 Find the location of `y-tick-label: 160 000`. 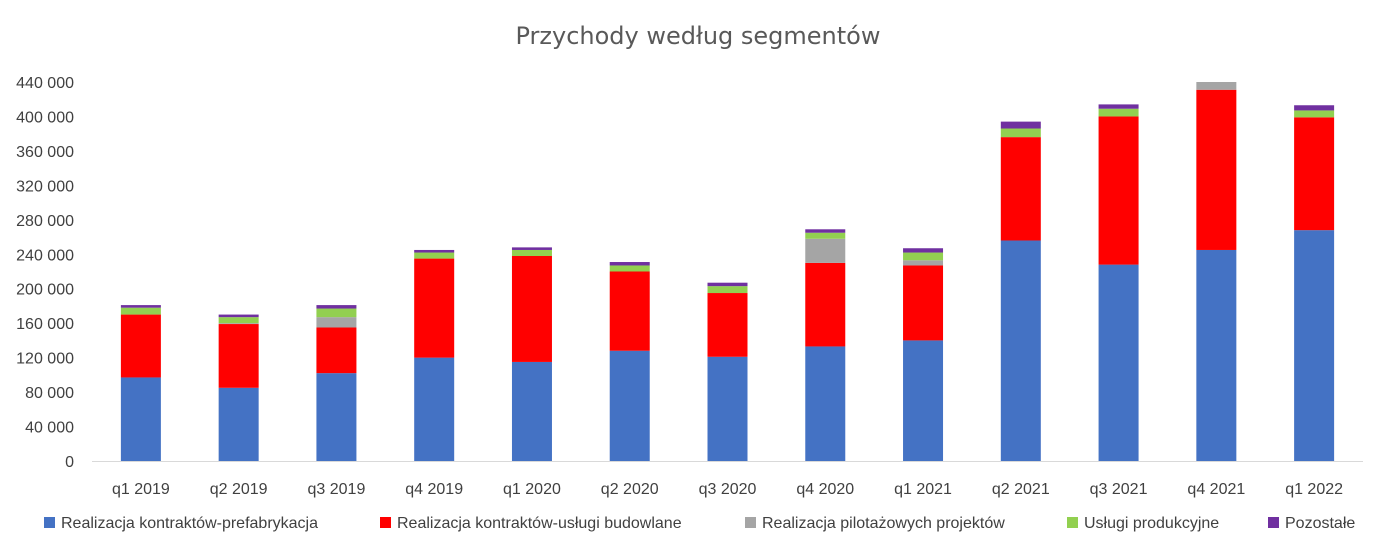

y-tick-label: 160 000 is located at coordinates (45, 324).